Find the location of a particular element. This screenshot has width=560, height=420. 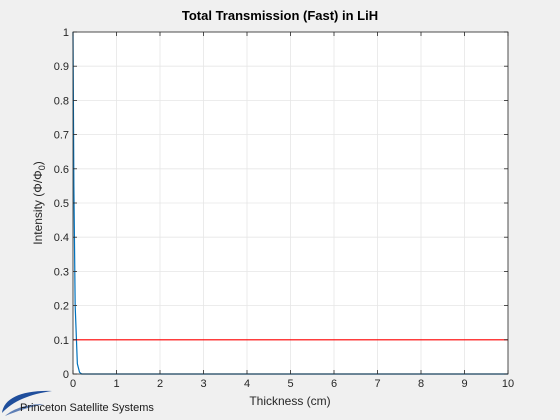

y-axis-label-close: ) is located at coordinates (38, 163).